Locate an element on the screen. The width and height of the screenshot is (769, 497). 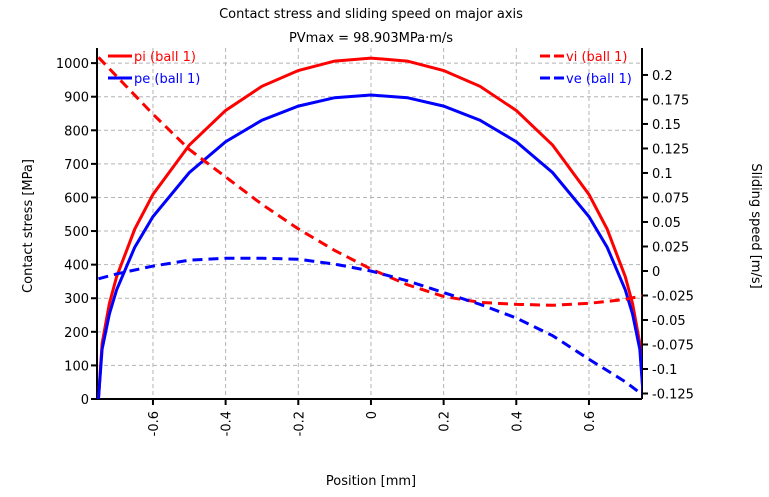
y-tick-label: 0 is located at coordinates (85, 400).